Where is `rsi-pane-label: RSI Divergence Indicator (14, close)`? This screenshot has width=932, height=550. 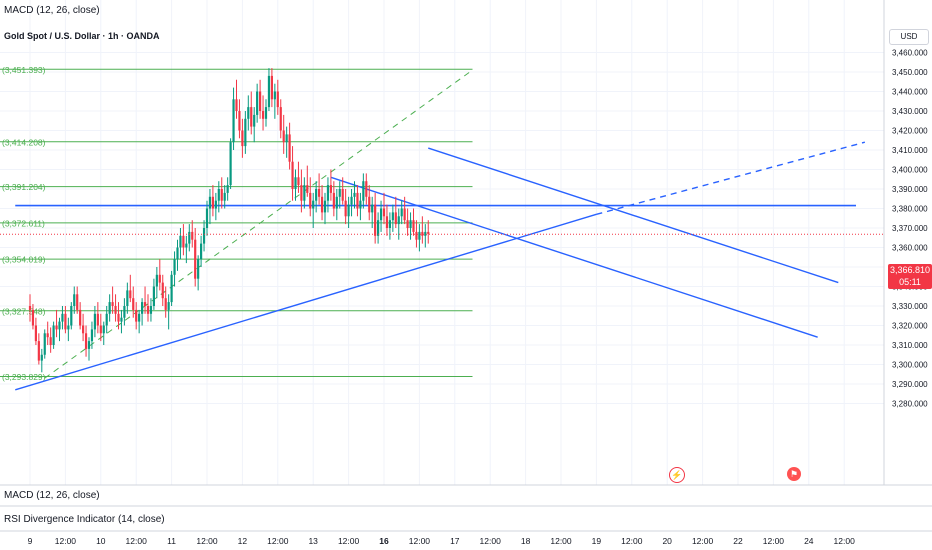 rsi-pane-label: RSI Divergence Indicator (14, close) is located at coordinates (84, 519).